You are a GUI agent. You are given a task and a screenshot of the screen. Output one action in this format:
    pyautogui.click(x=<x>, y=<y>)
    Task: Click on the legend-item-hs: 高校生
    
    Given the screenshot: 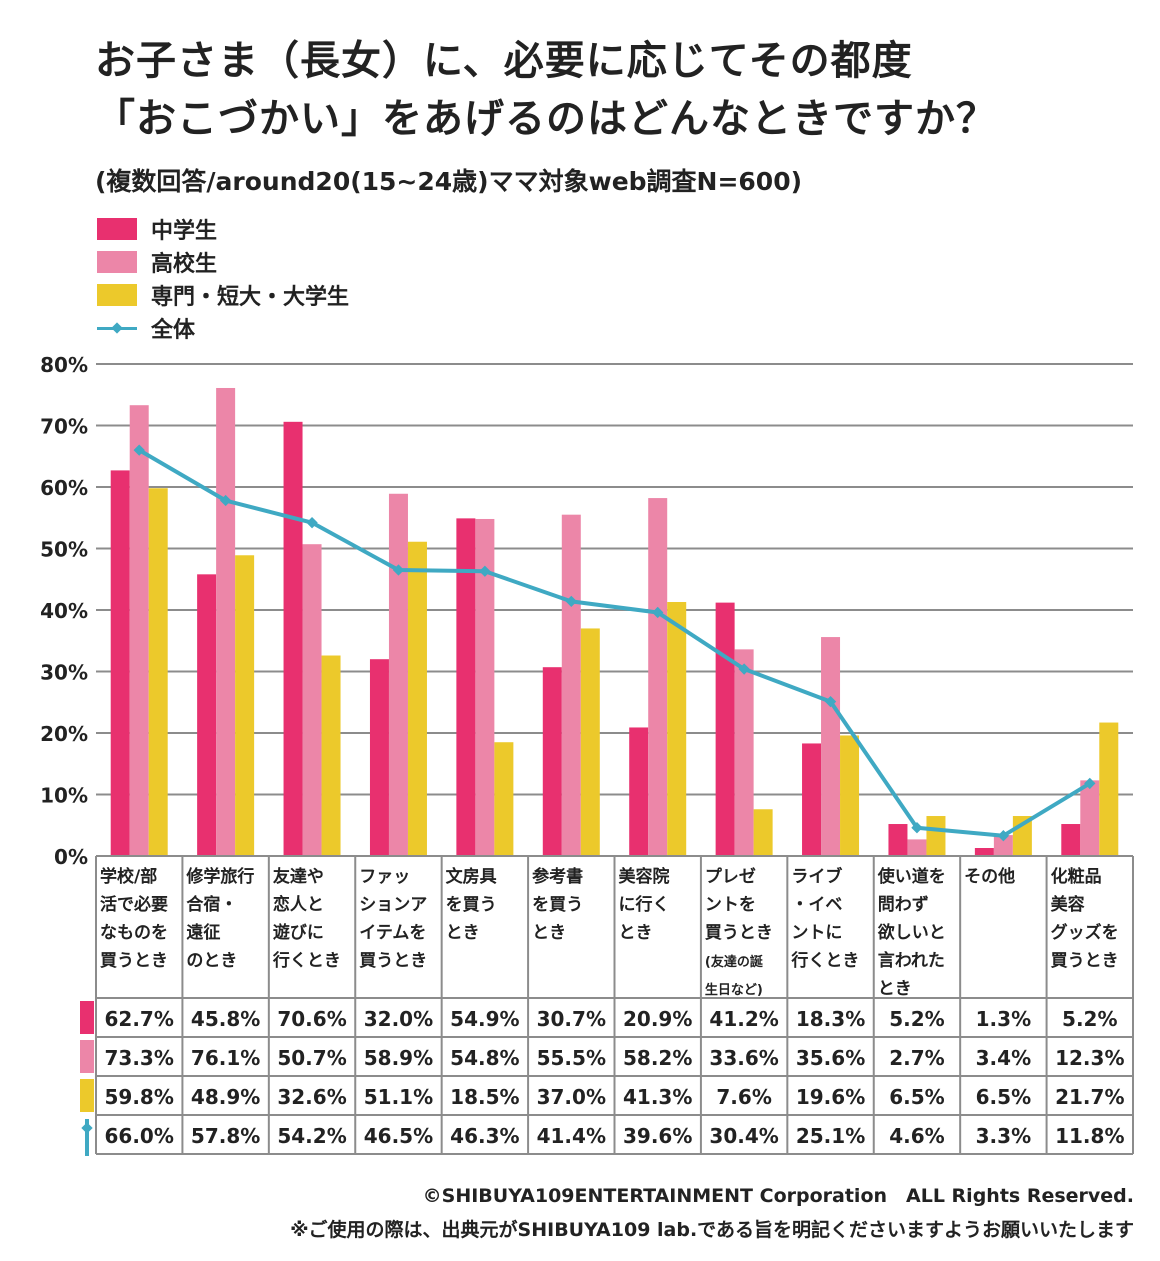 What is the action you would take?
    pyautogui.click(x=223, y=261)
    